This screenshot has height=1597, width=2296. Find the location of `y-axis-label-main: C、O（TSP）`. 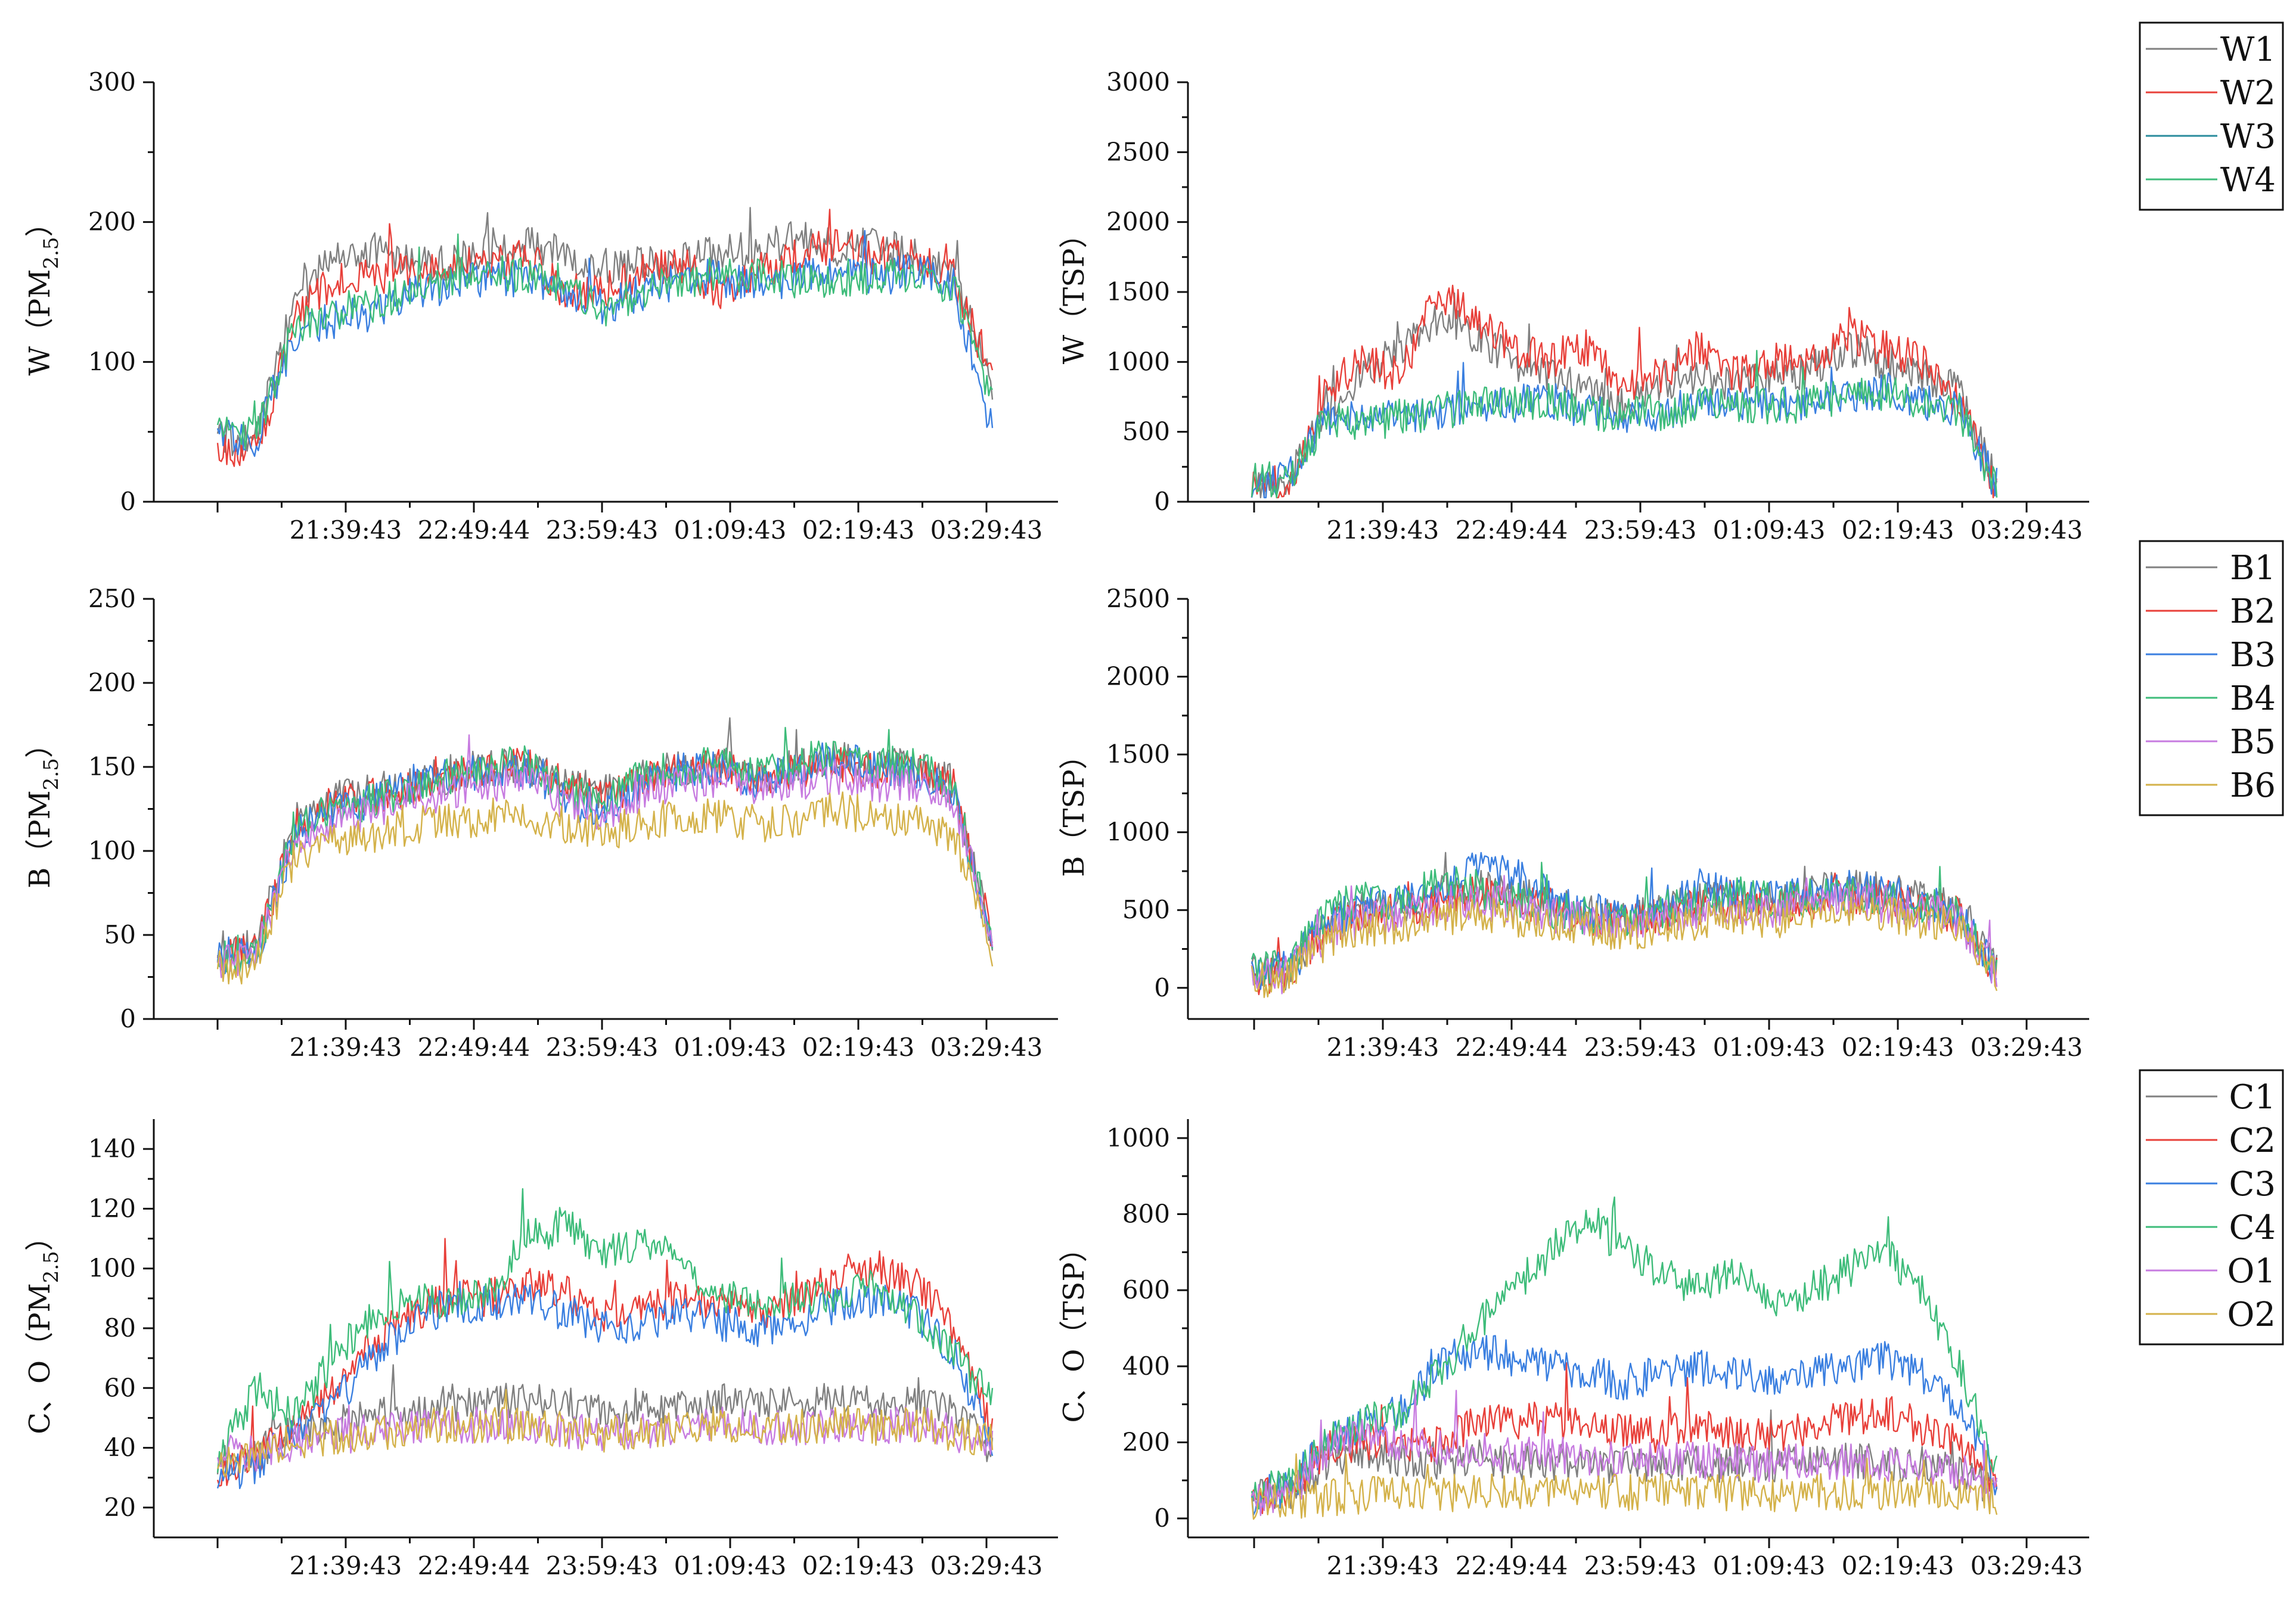

y-axis-label-main: C、O（TSP） is located at coordinates (1074, 1328).